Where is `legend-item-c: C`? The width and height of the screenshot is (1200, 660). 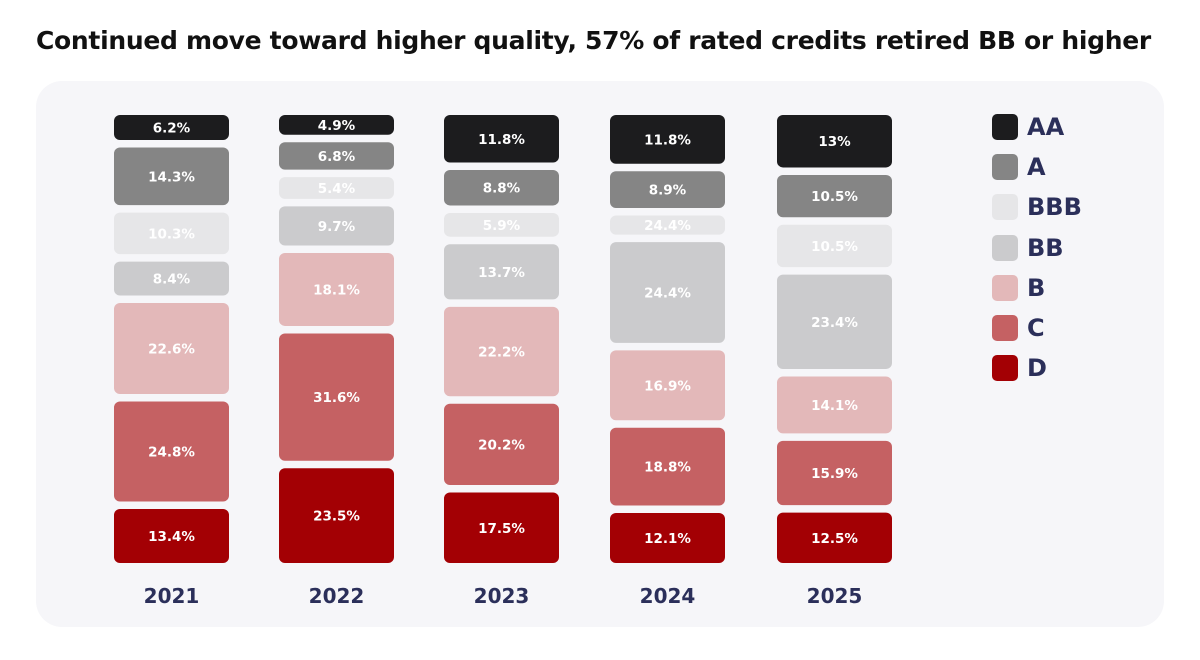
legend-item-c: C is located at coordinates (1037, 327).